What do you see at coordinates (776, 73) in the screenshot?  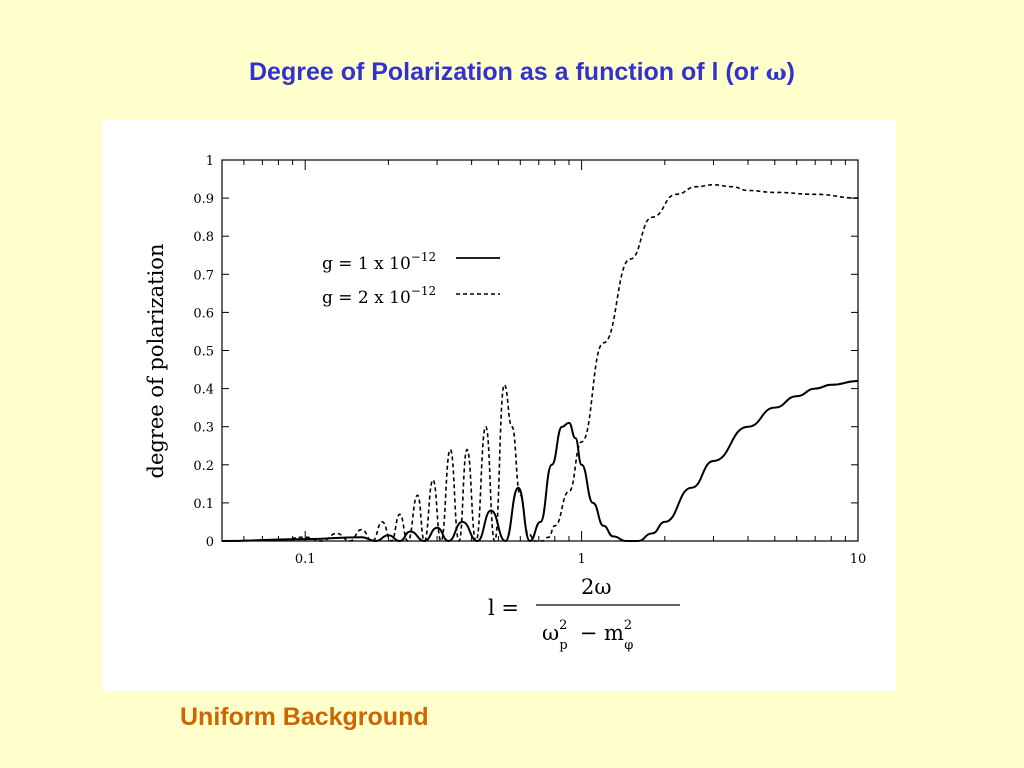 I see `omega-symbol: ω` at bounding box center [776, 73].